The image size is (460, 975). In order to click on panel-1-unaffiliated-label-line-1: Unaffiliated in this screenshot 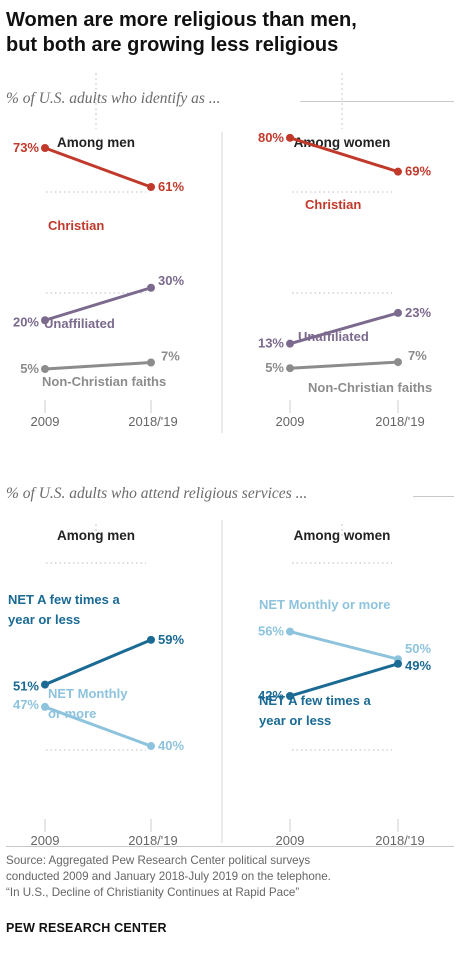, I will do `click(79, 323)`.